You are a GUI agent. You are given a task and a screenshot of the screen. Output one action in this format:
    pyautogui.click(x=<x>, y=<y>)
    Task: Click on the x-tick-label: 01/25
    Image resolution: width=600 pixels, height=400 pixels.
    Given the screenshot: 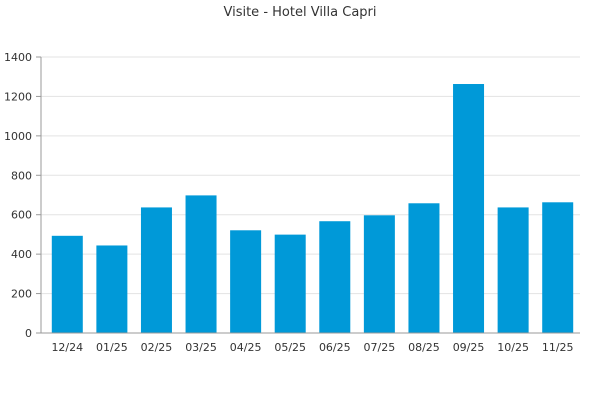 What is the action you would take?
    pyautogui.click(x=112, y=347)
    